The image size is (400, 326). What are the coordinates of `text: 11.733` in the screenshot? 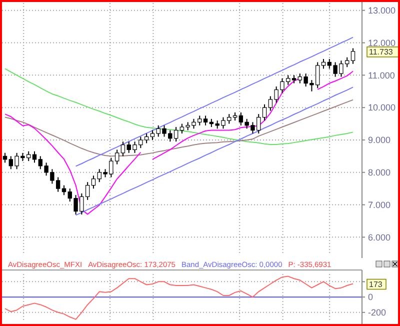 It's located at (381, 52).